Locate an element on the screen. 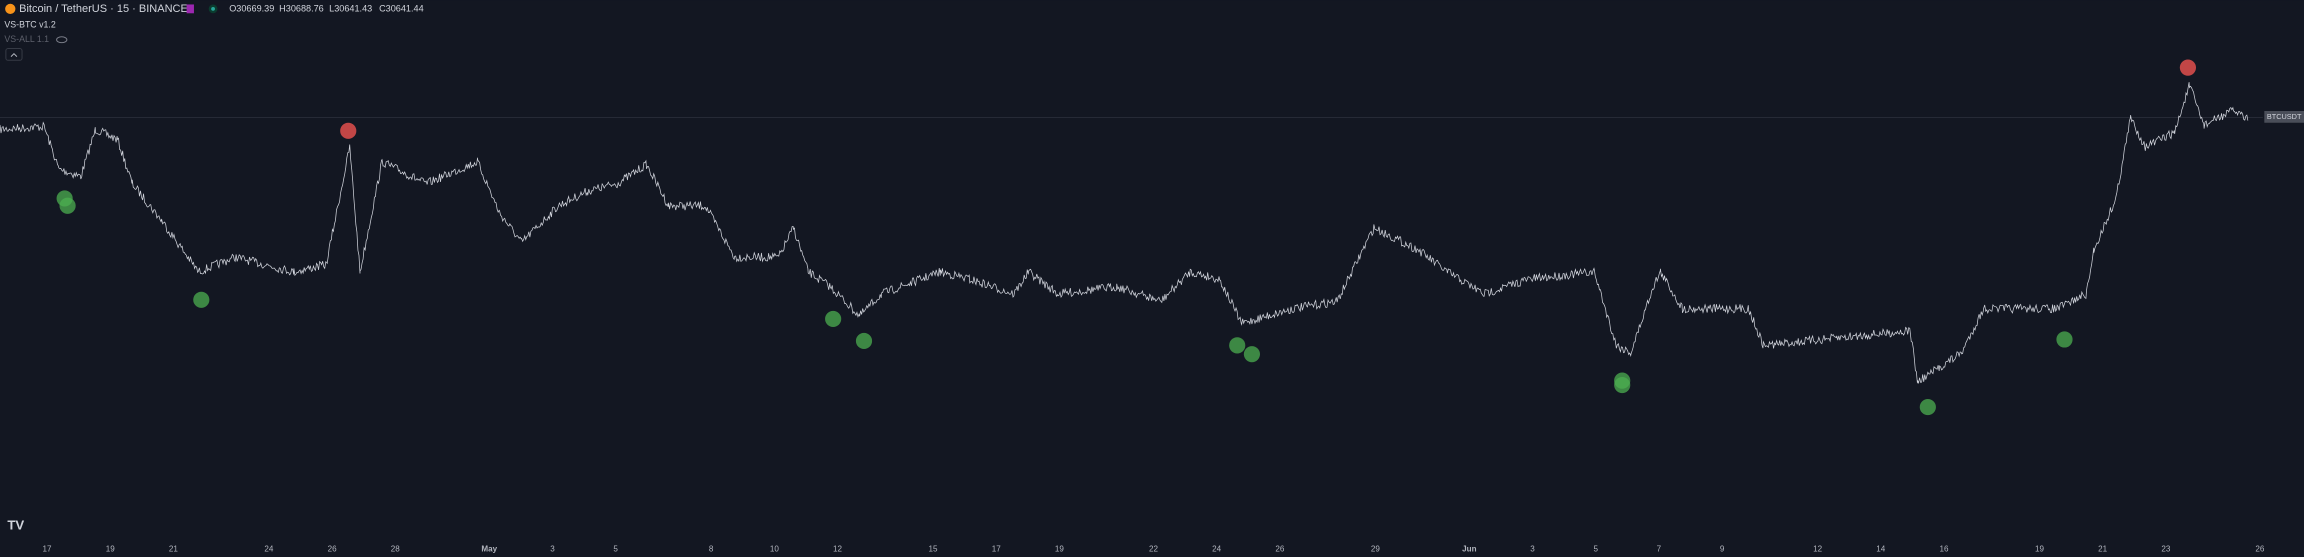 Image resolution: width=2304 pixels, height=557 pixels. status-dot is located at coordinates (213, 8).